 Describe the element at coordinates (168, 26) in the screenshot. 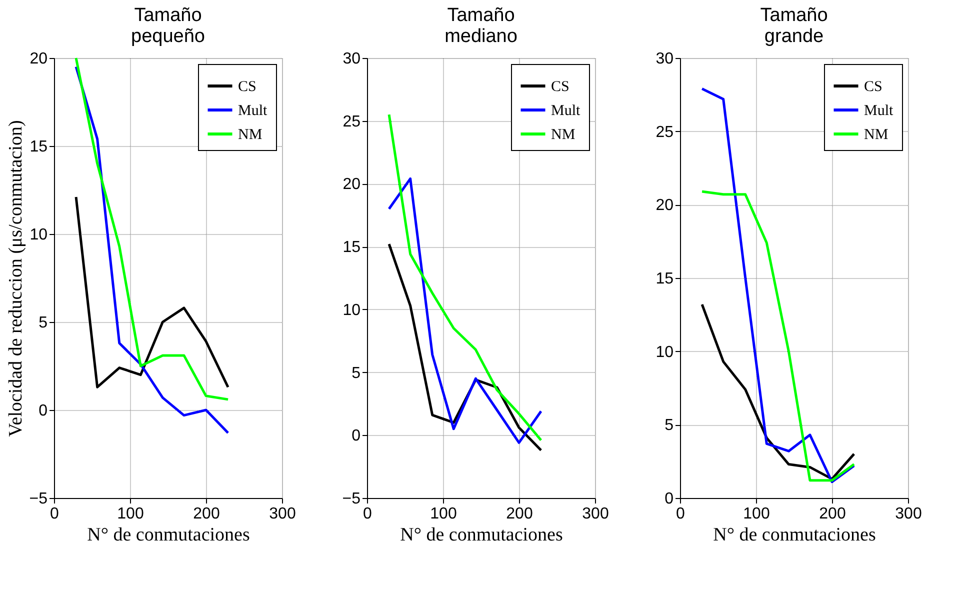

I see `chart-title: Tamaño pequeño` at that location.